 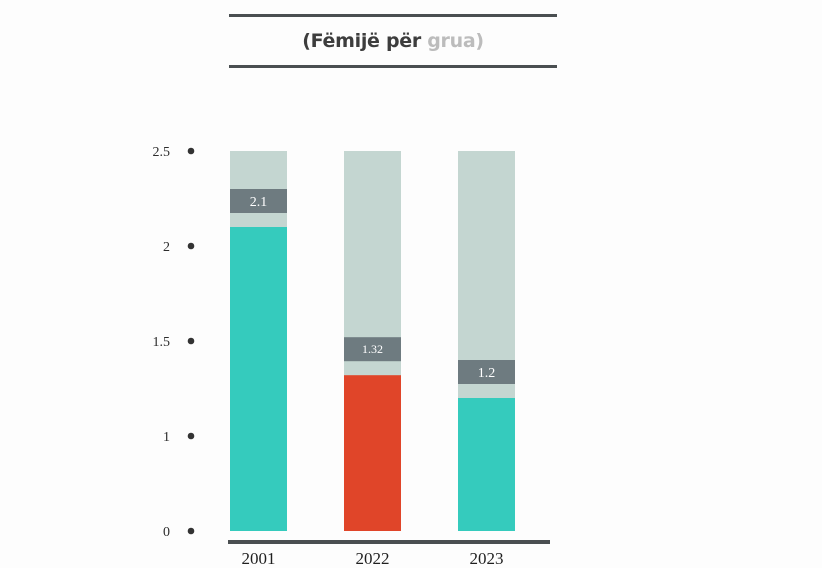 What do you see at coordinates (166, 437) in the screenshot?
I see `y-tick-label: 1` at bounding box center [166, 437].